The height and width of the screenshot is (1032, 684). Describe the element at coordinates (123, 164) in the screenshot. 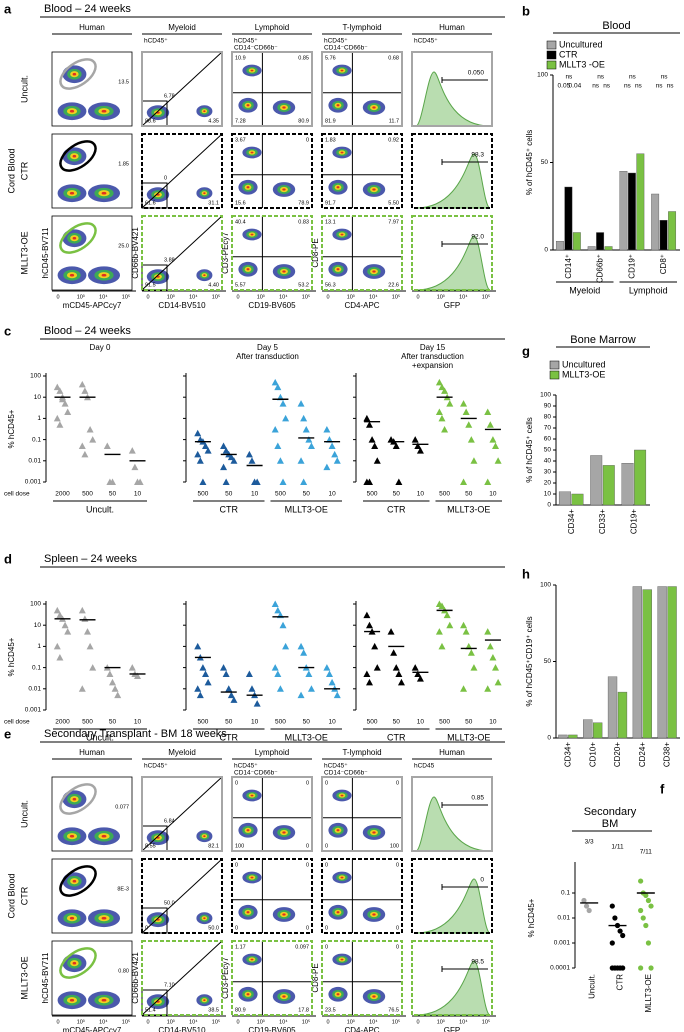

I see `gate-value: 1.85` at that location.